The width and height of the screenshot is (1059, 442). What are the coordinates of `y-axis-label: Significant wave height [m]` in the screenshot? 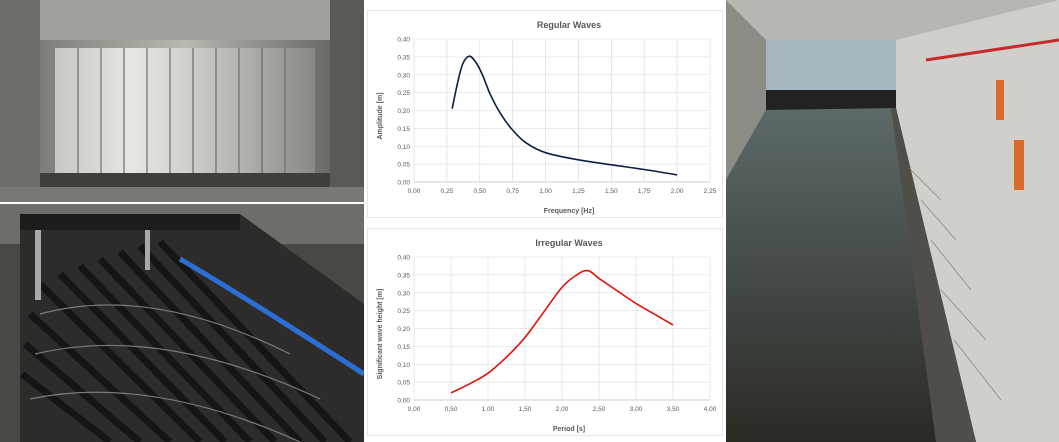 It's located at (380, 334).